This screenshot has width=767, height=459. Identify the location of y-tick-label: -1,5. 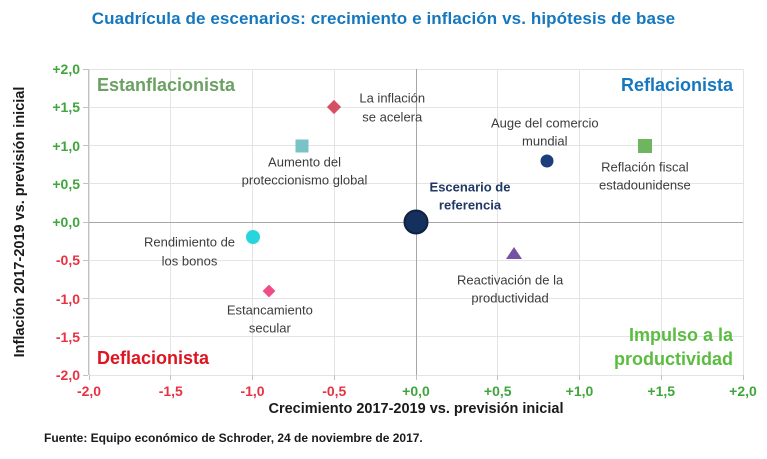
(67, 336).